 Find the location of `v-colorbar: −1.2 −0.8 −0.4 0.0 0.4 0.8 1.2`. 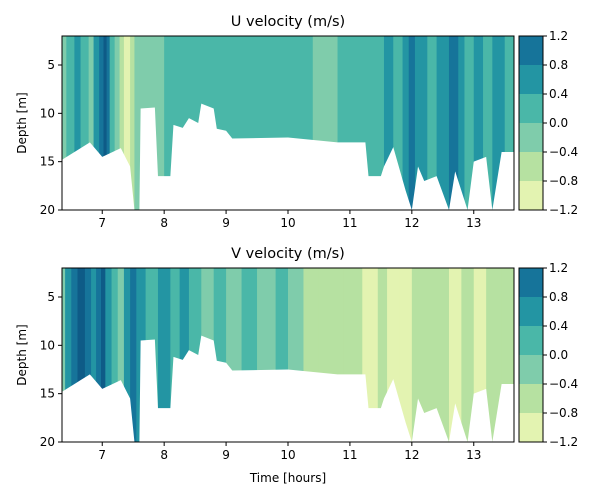

v-colorbar: −1.2 −0.8 −0.4 0.0 0.4 0.8 1.2 is located at coordinates (548, 355).